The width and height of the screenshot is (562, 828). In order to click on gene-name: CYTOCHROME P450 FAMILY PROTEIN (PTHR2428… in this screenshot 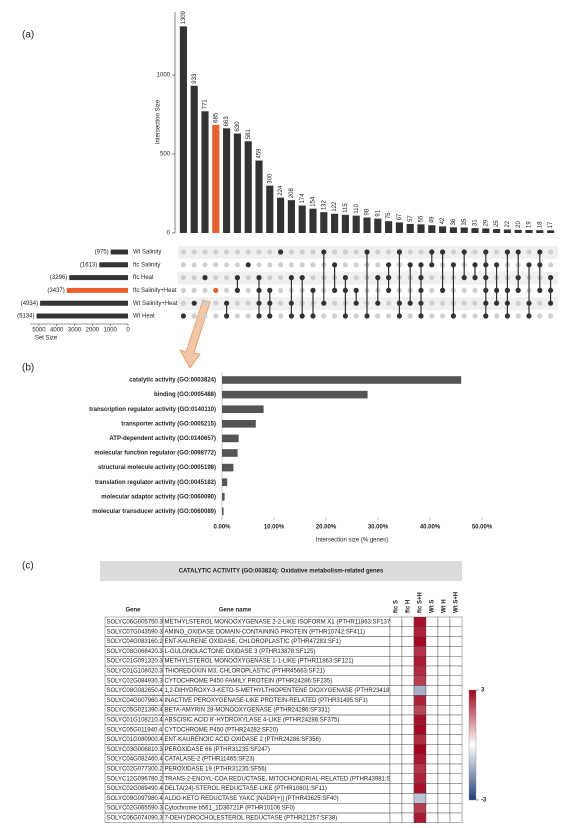, I will do `click(249, 681)`.